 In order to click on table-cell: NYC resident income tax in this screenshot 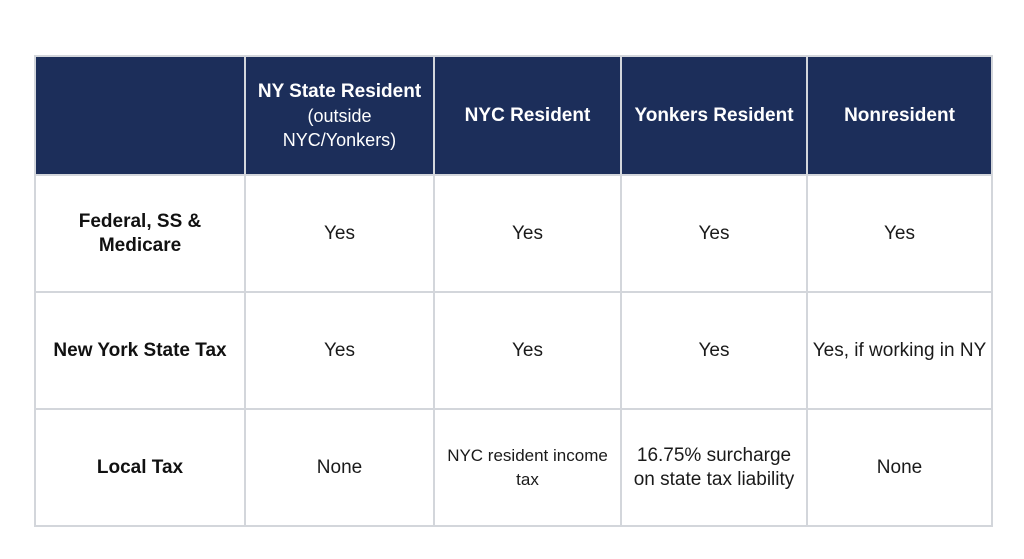, I will do `click(527, 467)`.